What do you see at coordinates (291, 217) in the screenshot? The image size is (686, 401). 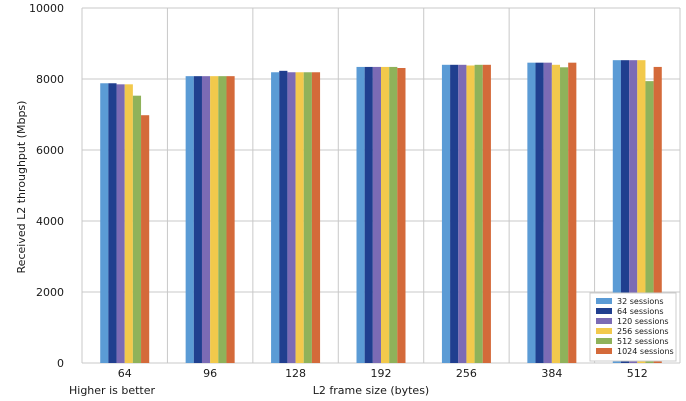 I see `bar-128-120-sessions` at bounding box center [291, 217].